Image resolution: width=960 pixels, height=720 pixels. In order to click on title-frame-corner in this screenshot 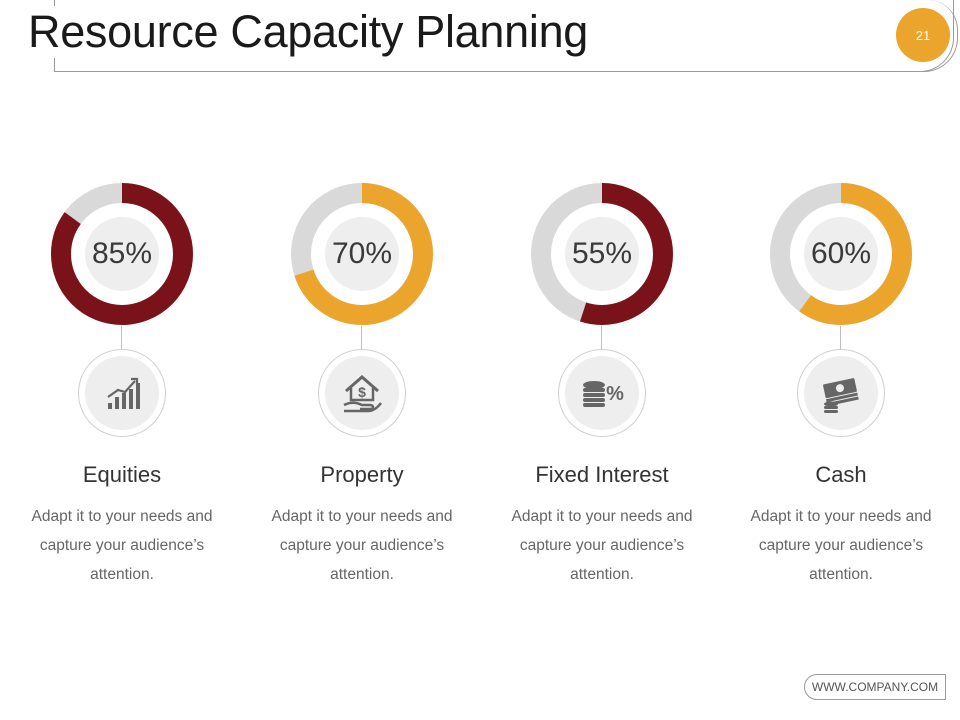, I will do `click(929, 36)`.